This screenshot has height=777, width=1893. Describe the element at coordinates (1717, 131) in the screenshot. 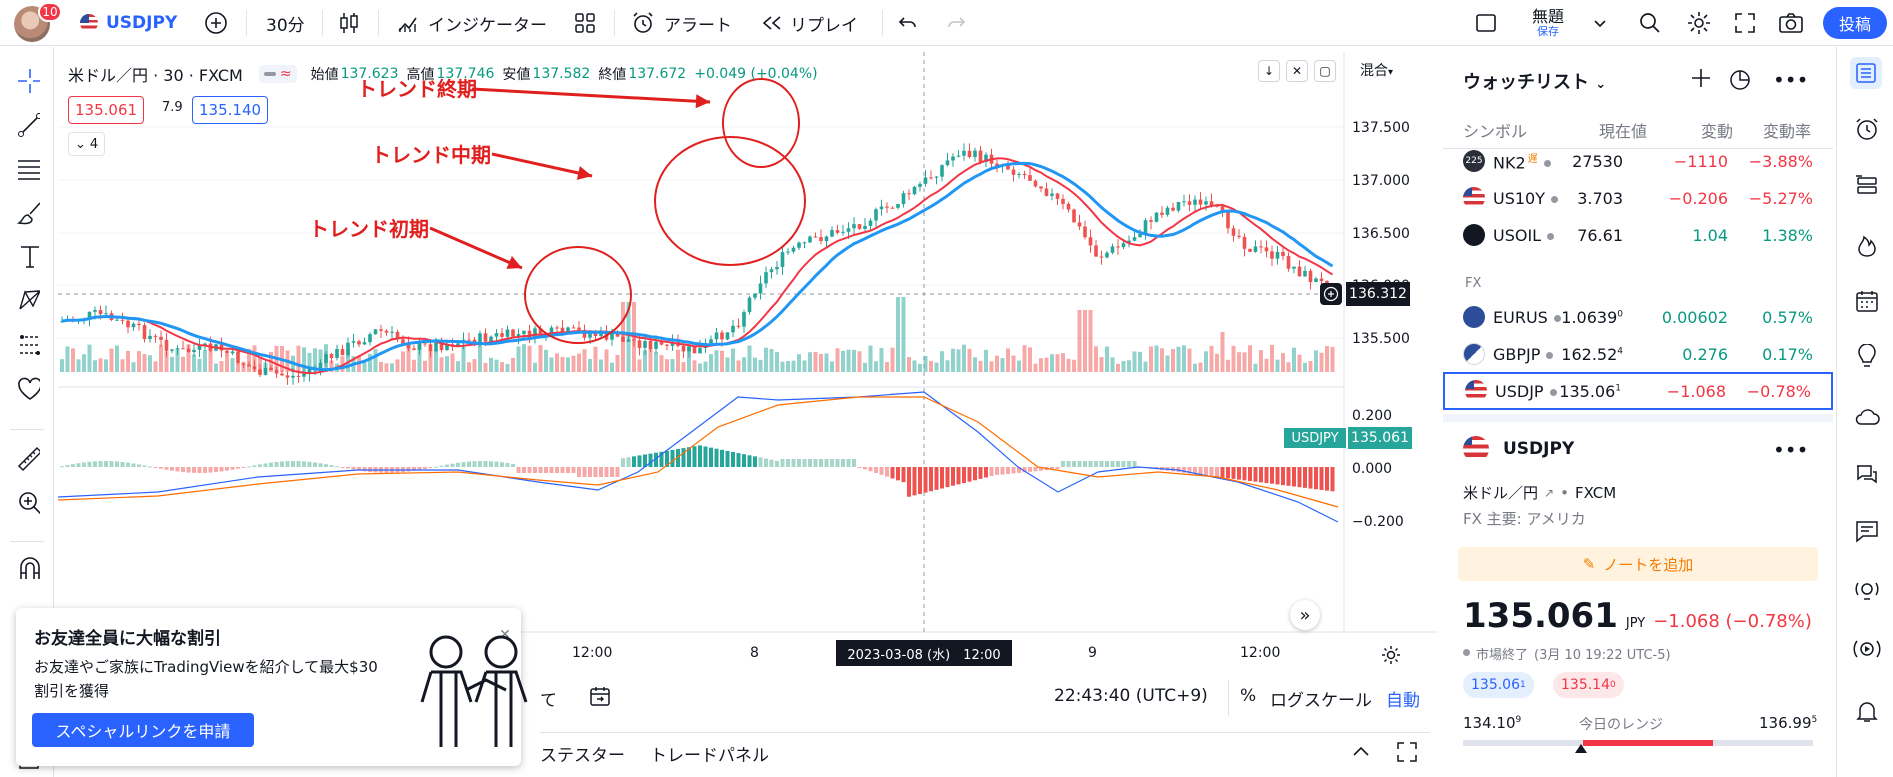

I see `col-change: 変動` at that location.